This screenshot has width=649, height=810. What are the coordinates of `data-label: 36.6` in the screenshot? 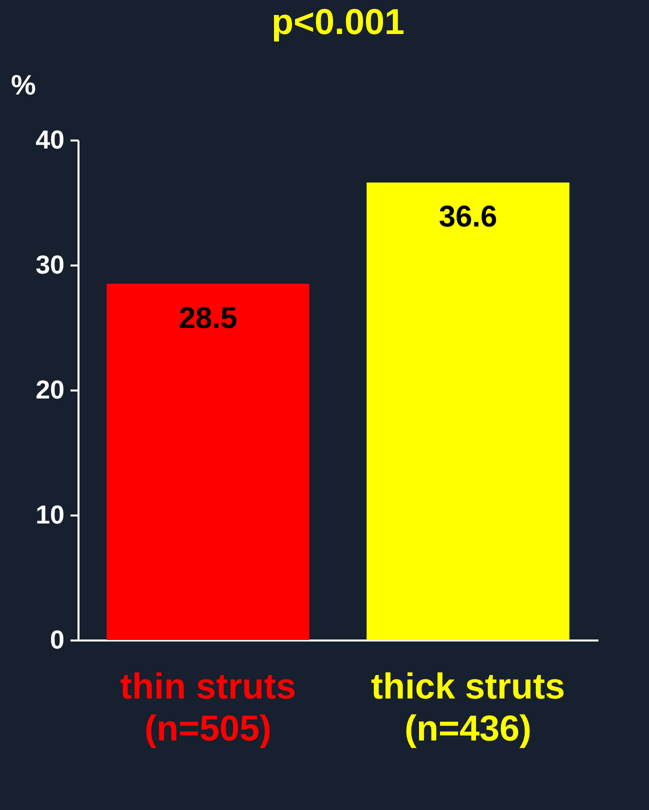 It's located at (468, 217).